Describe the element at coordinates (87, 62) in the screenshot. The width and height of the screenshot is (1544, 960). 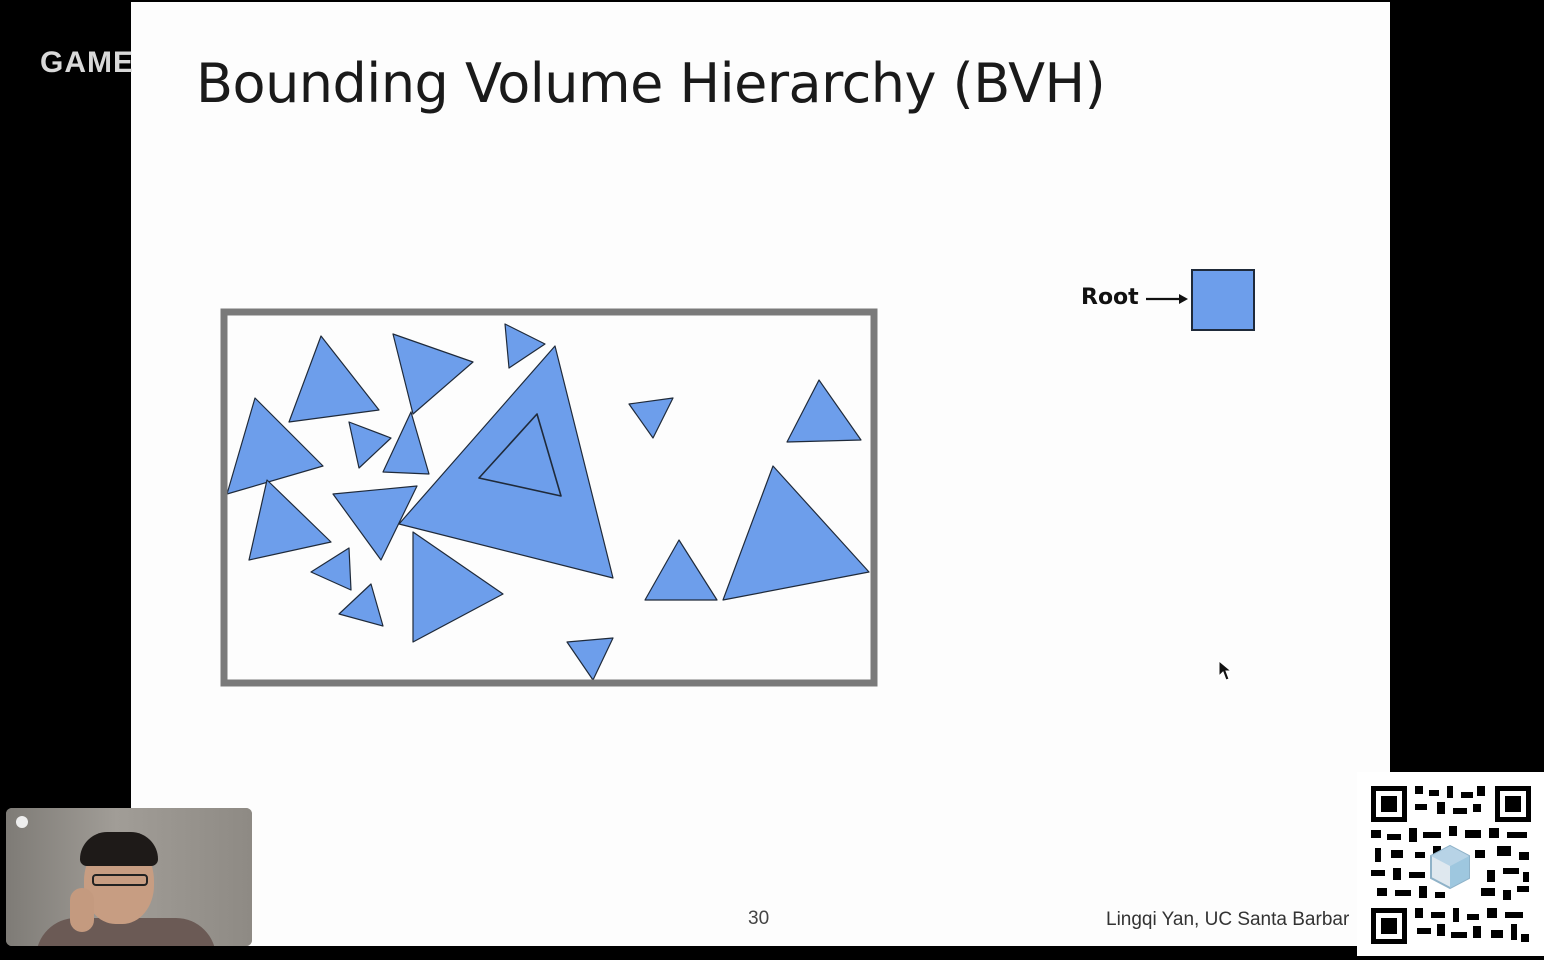
I see `watermark-text: GAME` at that location.